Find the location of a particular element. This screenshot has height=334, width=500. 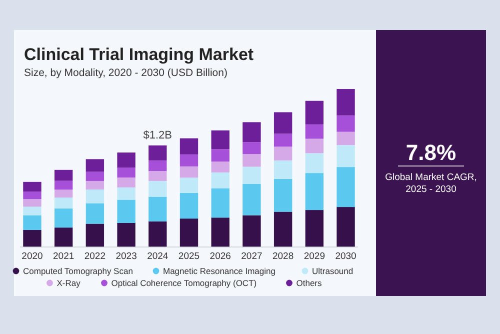

legend-label: Others is located at coordinates (309, 283).